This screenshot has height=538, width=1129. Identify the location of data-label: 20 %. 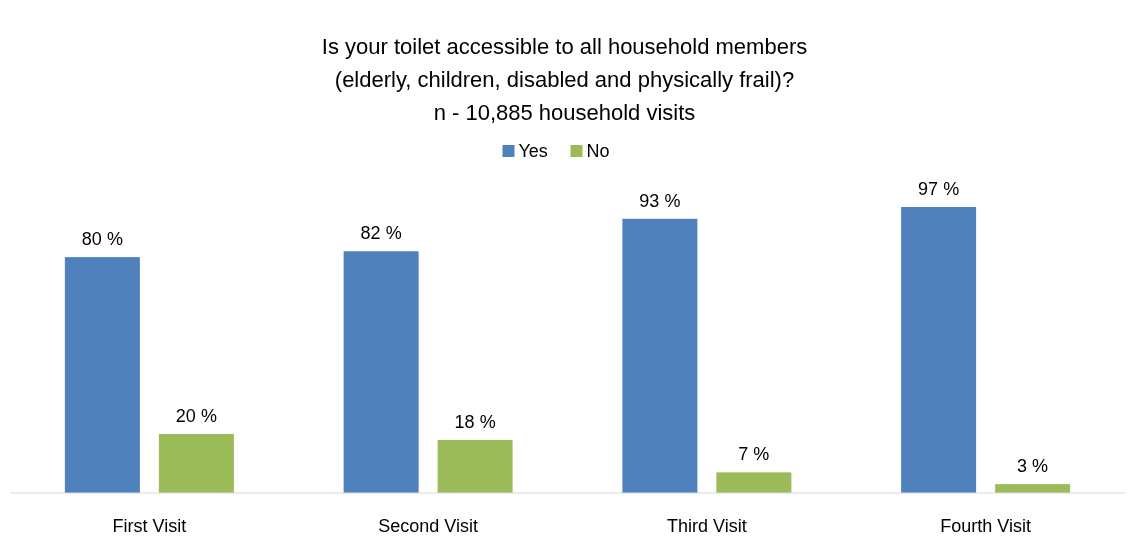
(196, 416).